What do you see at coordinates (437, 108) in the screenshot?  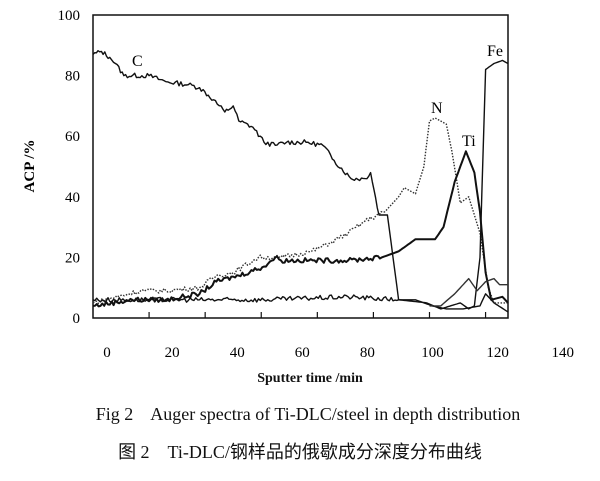 I see `series-label-n: N` at bounding box center [437, 108].